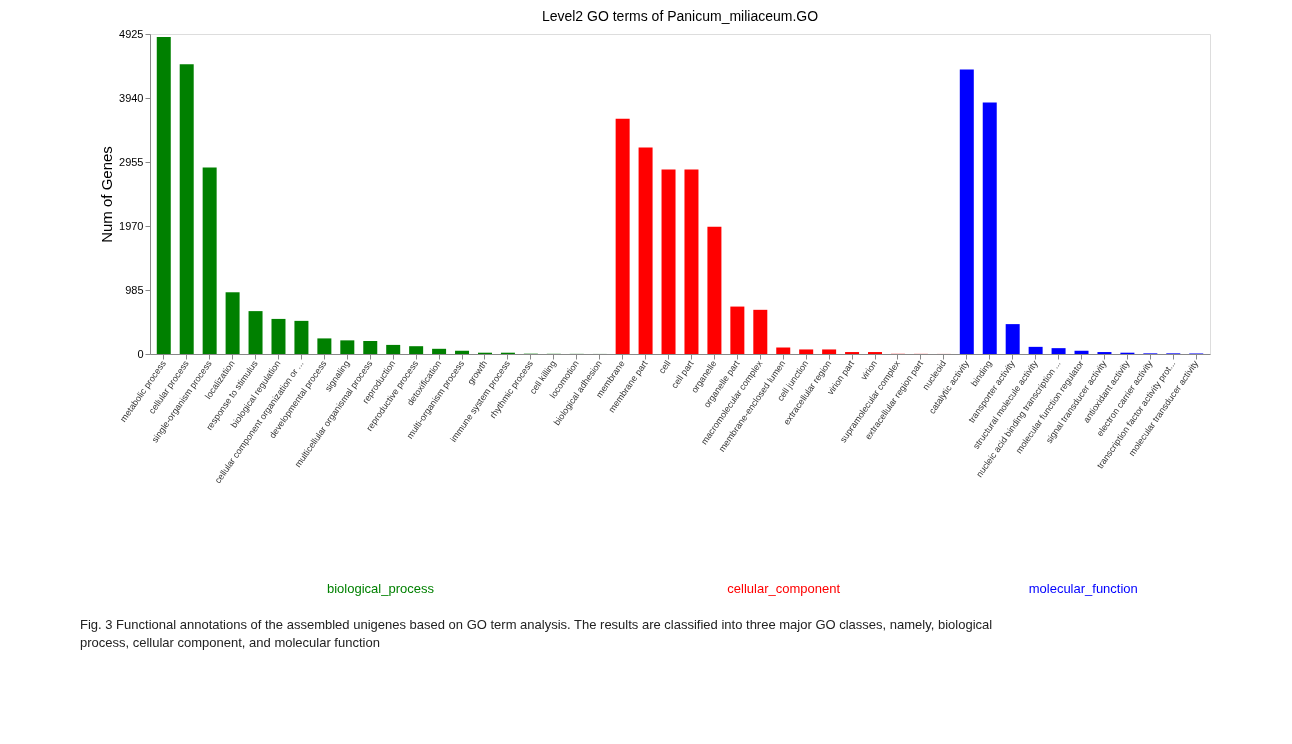 This screenshot has height=744, width=1292. I want to click on y-axis-title: Num of Genes, so click(107, 194).